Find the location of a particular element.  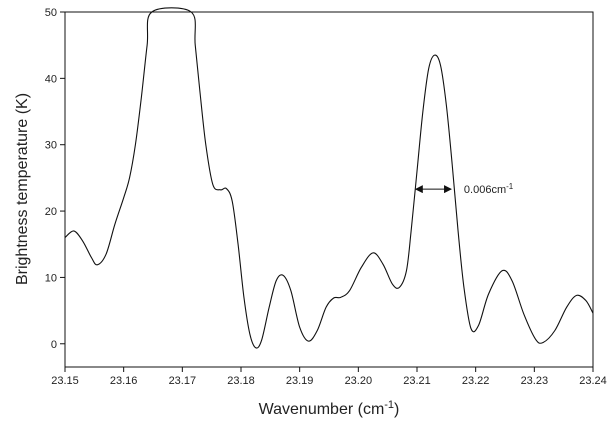

y-tick-label-5: 50 is located at coordinates (51, 13).